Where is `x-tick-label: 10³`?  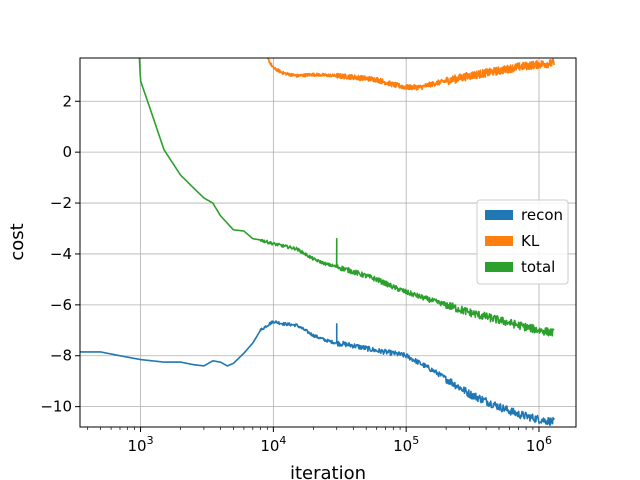 x-tick-label: 10³ is located at coordinates (141, 444).